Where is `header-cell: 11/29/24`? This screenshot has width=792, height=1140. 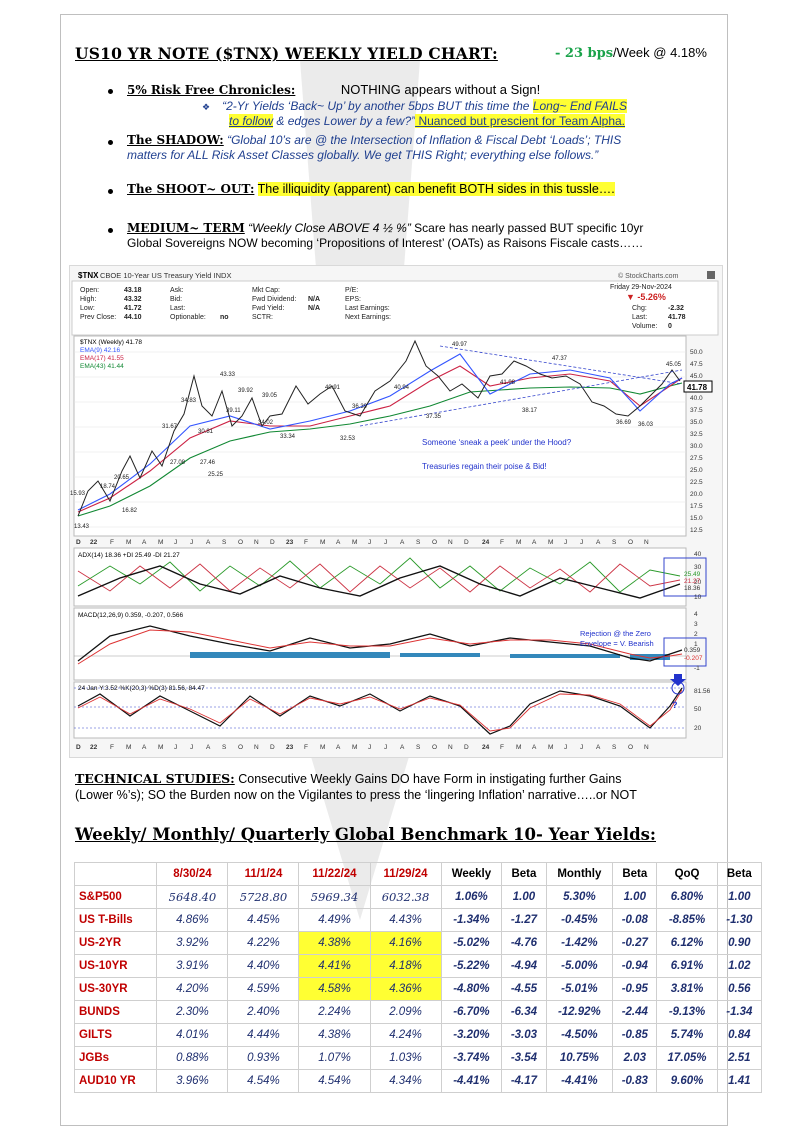 header-cell: 11/29/24 is located at coordinates (405, 874).